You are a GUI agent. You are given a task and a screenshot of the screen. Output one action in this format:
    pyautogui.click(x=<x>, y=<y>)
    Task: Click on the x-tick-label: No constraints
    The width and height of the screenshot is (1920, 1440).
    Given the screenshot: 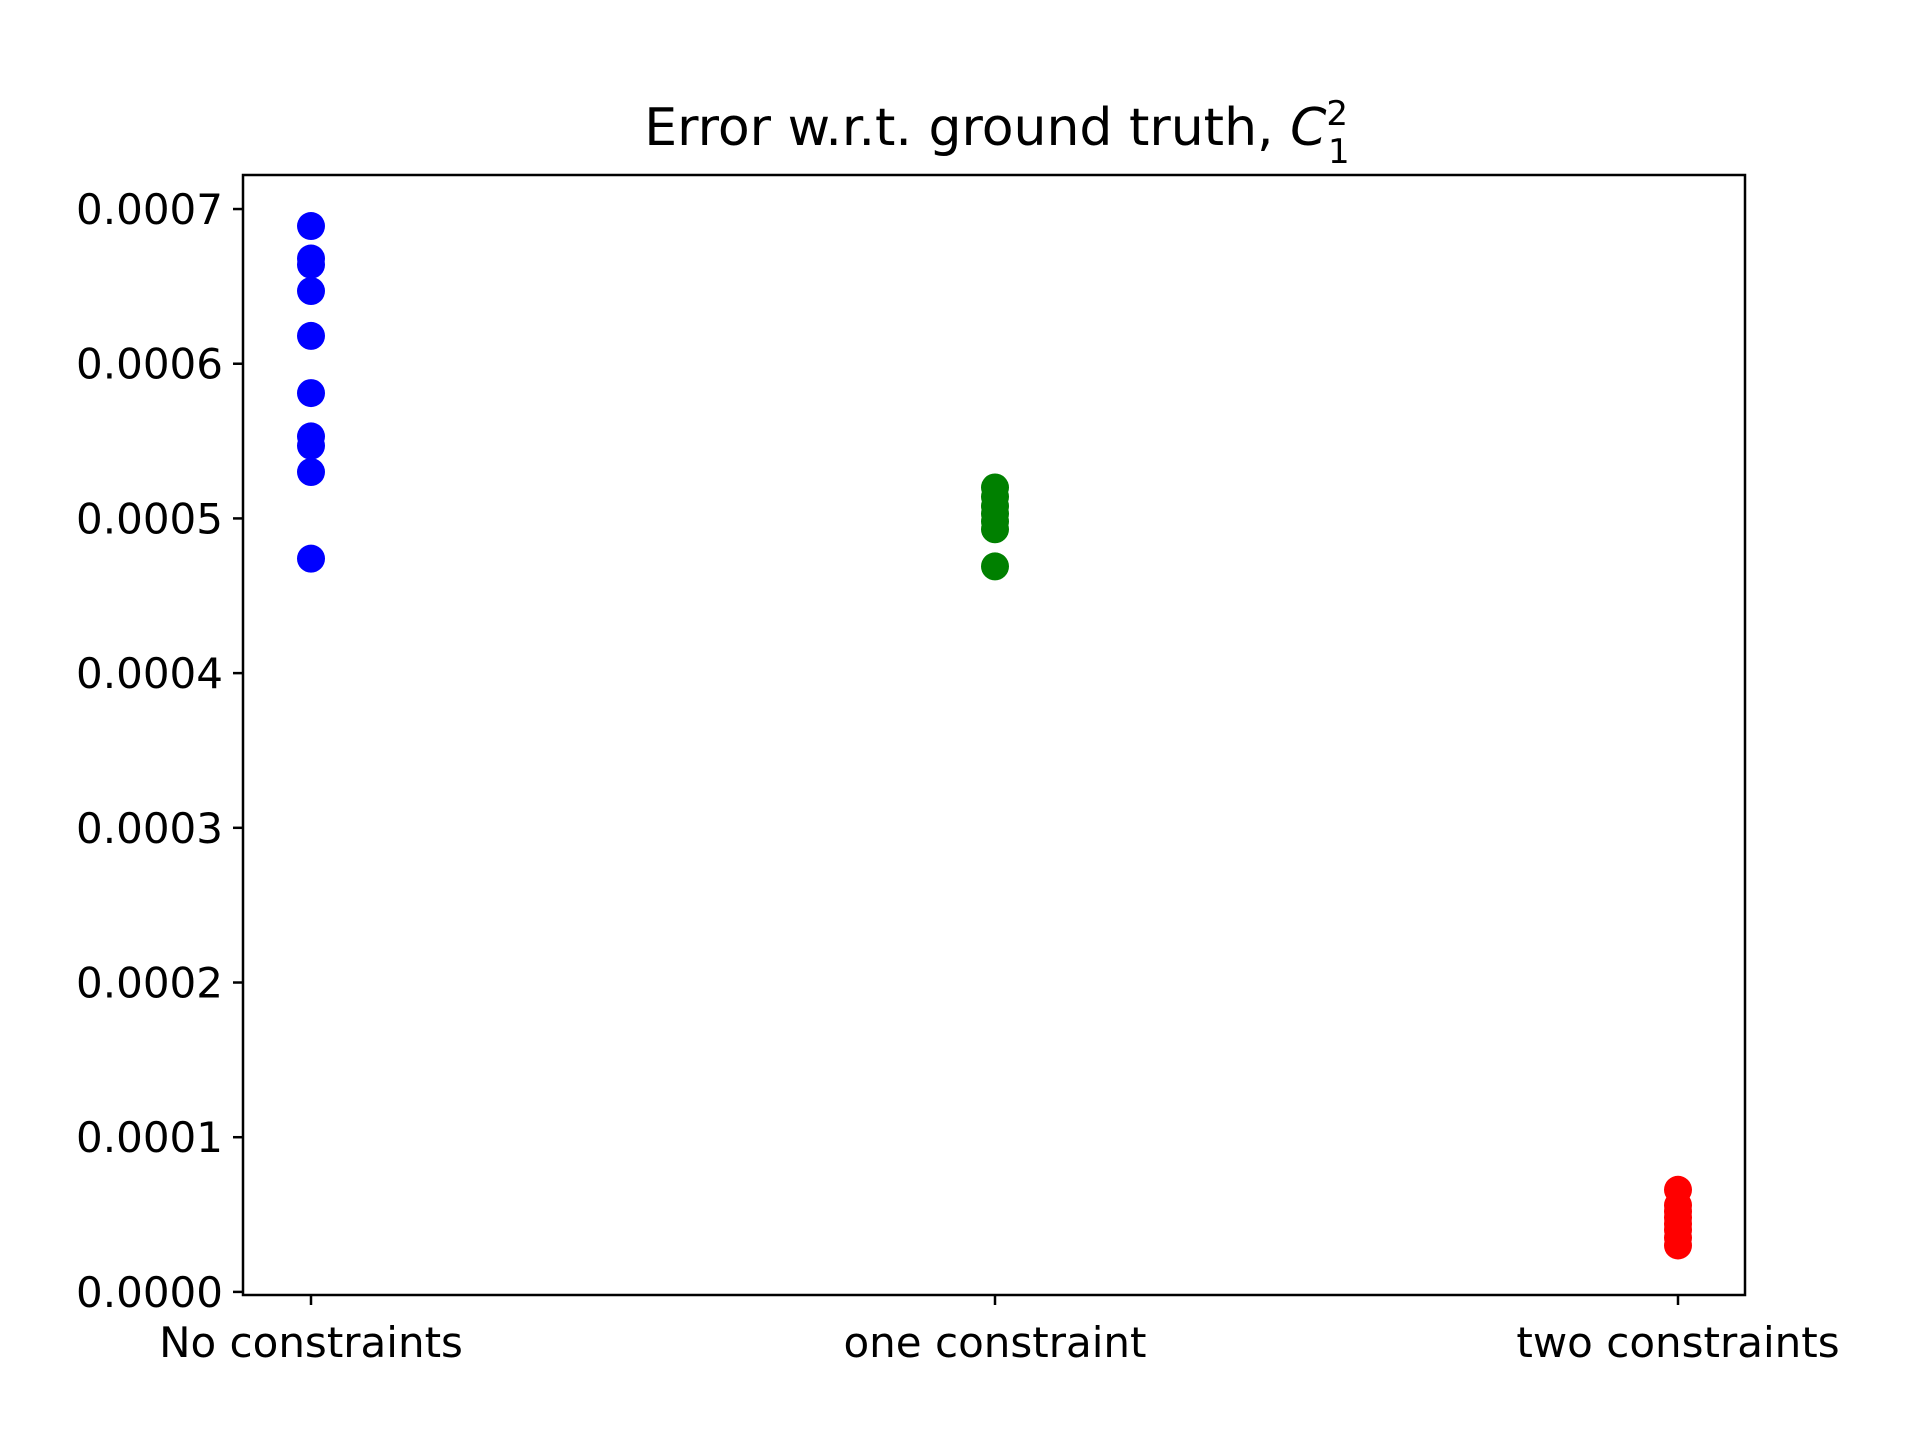 What is the action you would take?
    pyautogui.click(x=311, y=1342)
    